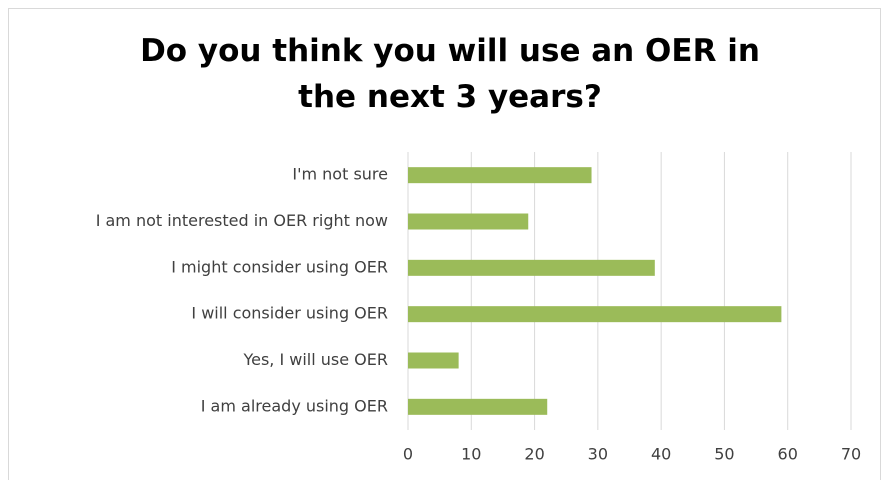 Image resolution: width=882 pixels, height=480 pixels. I want to click on y-tick-label: I am already using OER, so click(294, 405).